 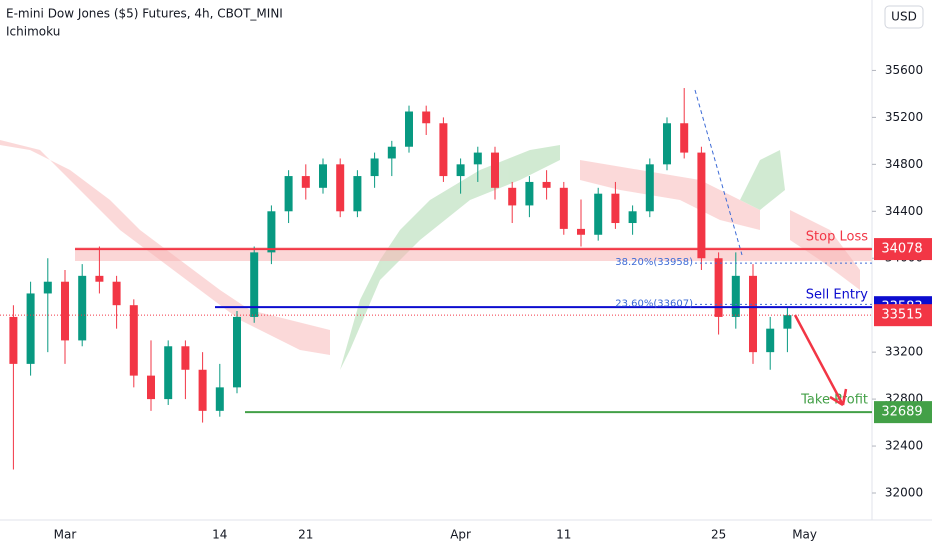 What do you see at coordinates (718, 535) in the screenshot?
I see `x-tick-label: 25` at bounding box center [718, 535].